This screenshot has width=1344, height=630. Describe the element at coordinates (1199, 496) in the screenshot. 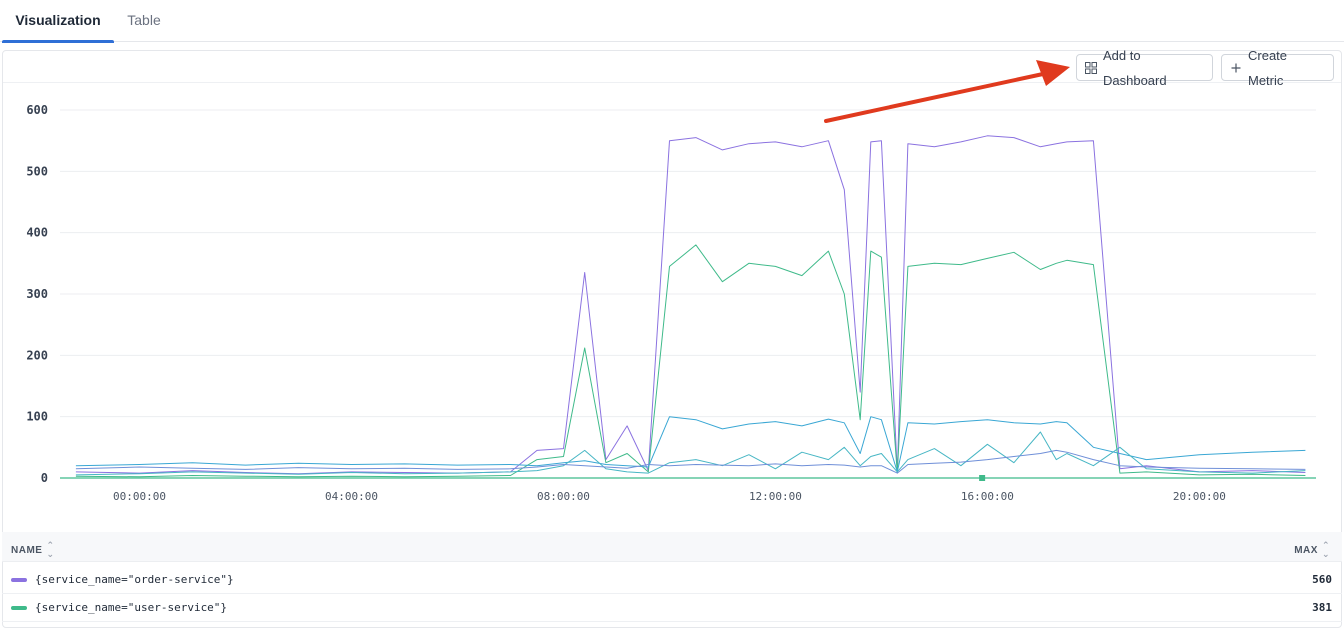

I see `x-tick-label: 20:00:00` at that location.